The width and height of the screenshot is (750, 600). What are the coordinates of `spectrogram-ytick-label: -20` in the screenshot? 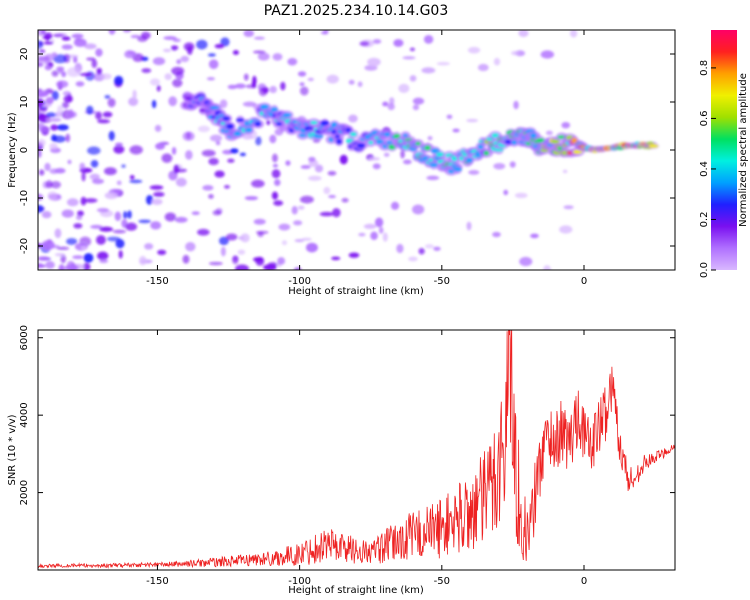 It's located at (24, 246).